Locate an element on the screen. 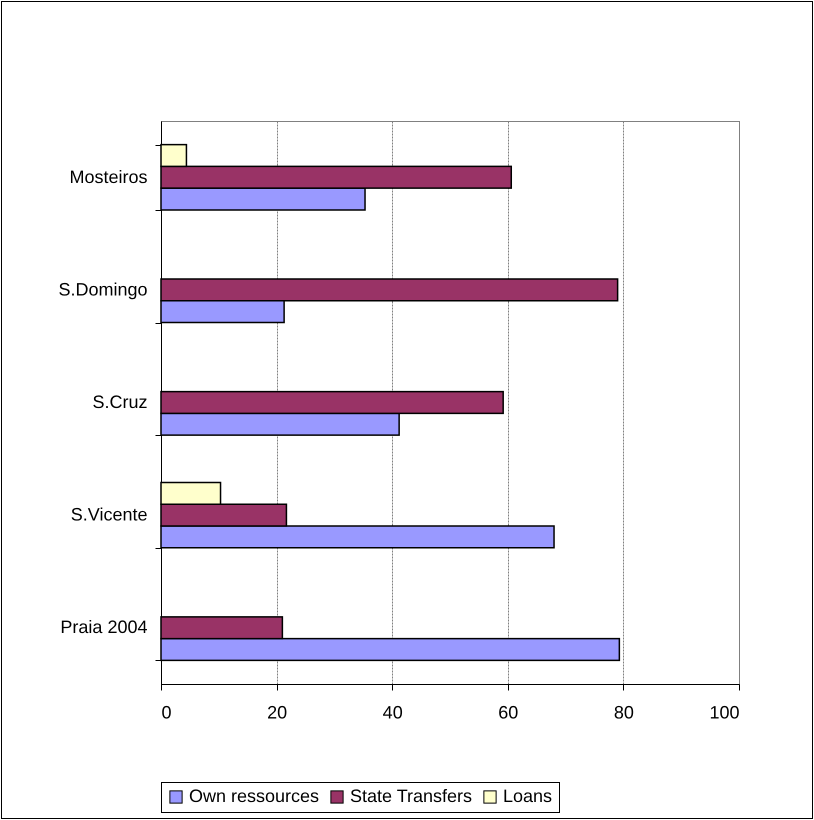 The height and width of the screenshot is (820, 814). y-tick-label: S.Cruz is located at coordinates (120, 402).